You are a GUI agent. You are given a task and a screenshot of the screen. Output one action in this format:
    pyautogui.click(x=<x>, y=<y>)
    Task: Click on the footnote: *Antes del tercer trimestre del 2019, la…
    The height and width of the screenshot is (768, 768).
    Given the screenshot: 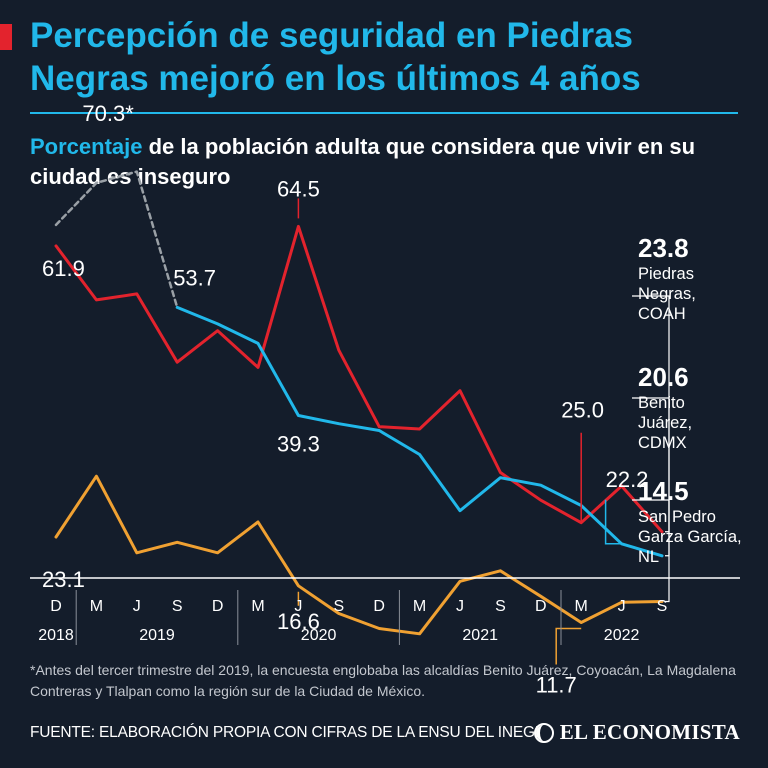 What is the action you would take?
    pyautogui.click(x=383, y=680)
    